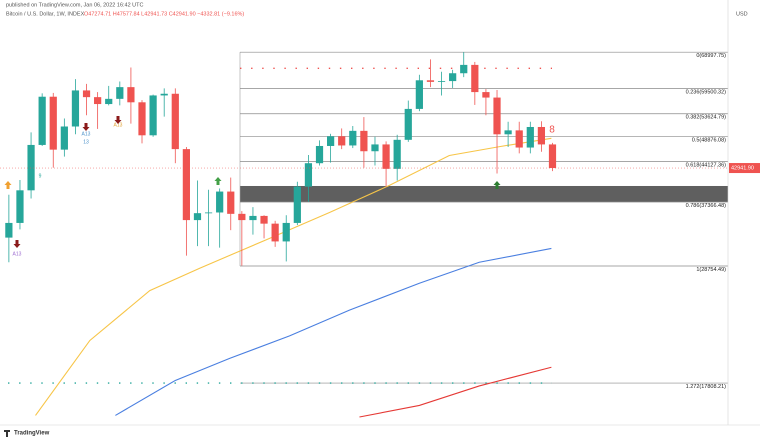 This screenshot has height=440, width=760. I want to click on axes: 42941.90, so click(744, 168).